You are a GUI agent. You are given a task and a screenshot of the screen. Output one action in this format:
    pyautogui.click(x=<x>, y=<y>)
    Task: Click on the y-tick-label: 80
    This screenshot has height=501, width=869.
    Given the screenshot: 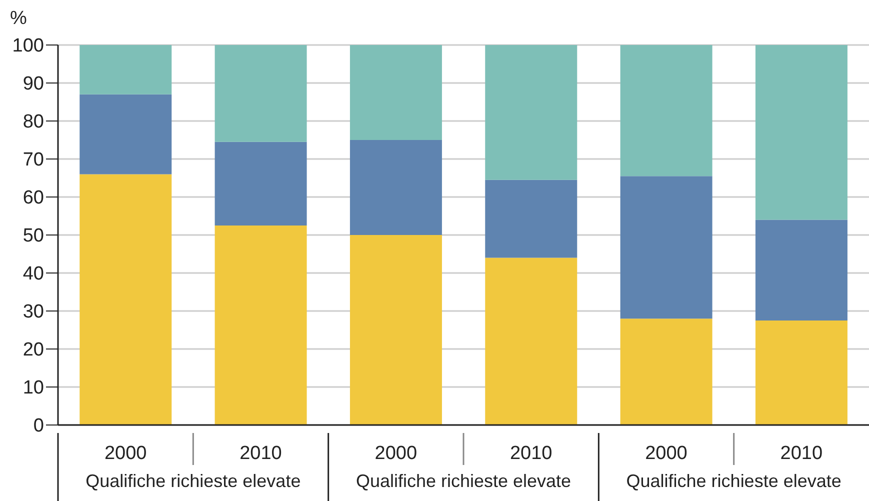 What is the action you would take?
    pyautogui.click(x=33, y=122)
    